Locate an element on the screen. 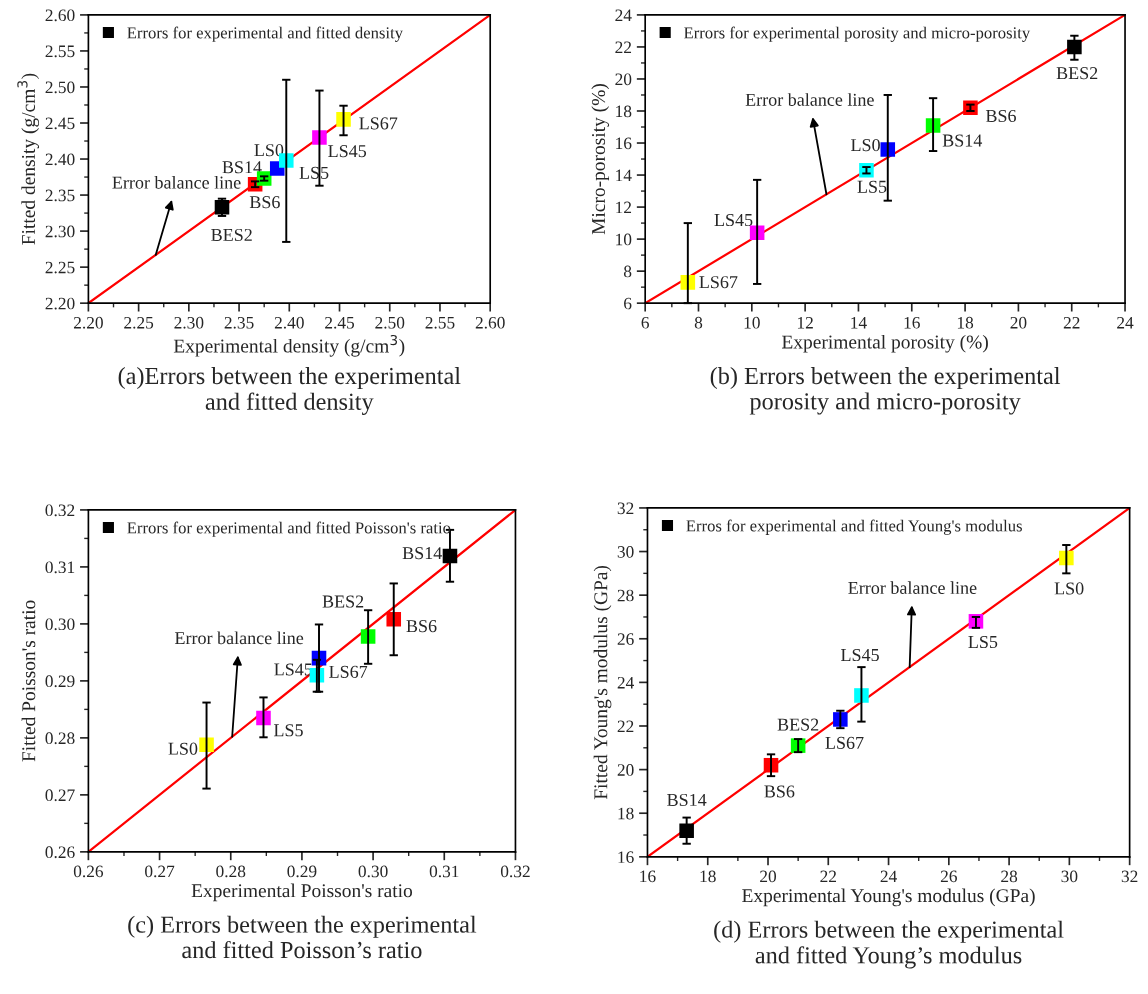 This screenshot has height=994, width=1148. y-tick-label: 2.30 is located at coordinates (60, 231).